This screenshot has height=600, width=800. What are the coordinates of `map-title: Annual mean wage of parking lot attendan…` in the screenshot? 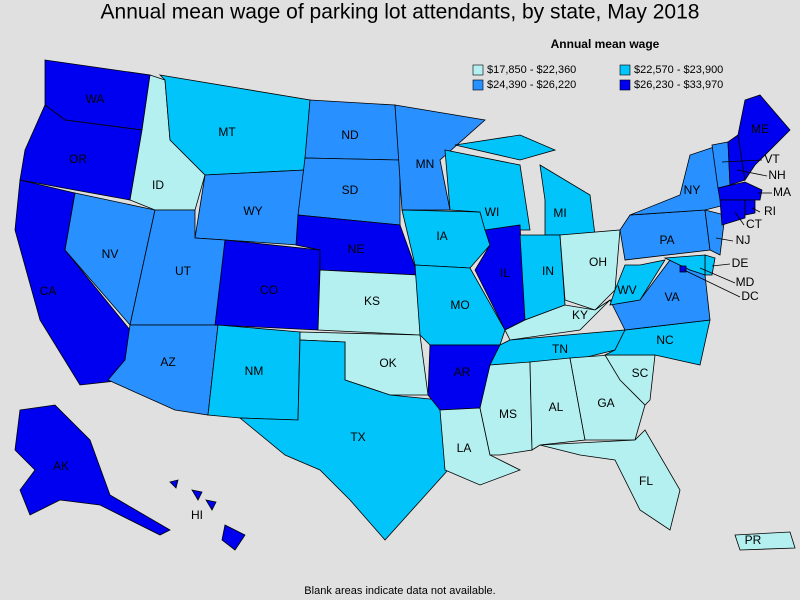 It's located at (400, 12).